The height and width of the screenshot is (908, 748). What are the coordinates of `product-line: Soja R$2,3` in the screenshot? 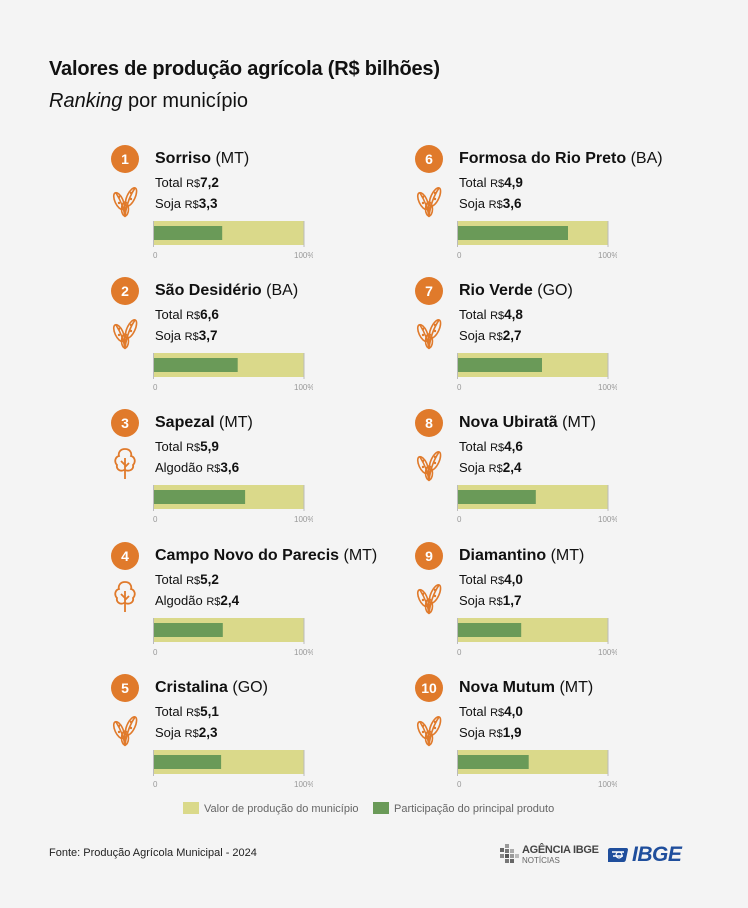 It's located at (186, 732).